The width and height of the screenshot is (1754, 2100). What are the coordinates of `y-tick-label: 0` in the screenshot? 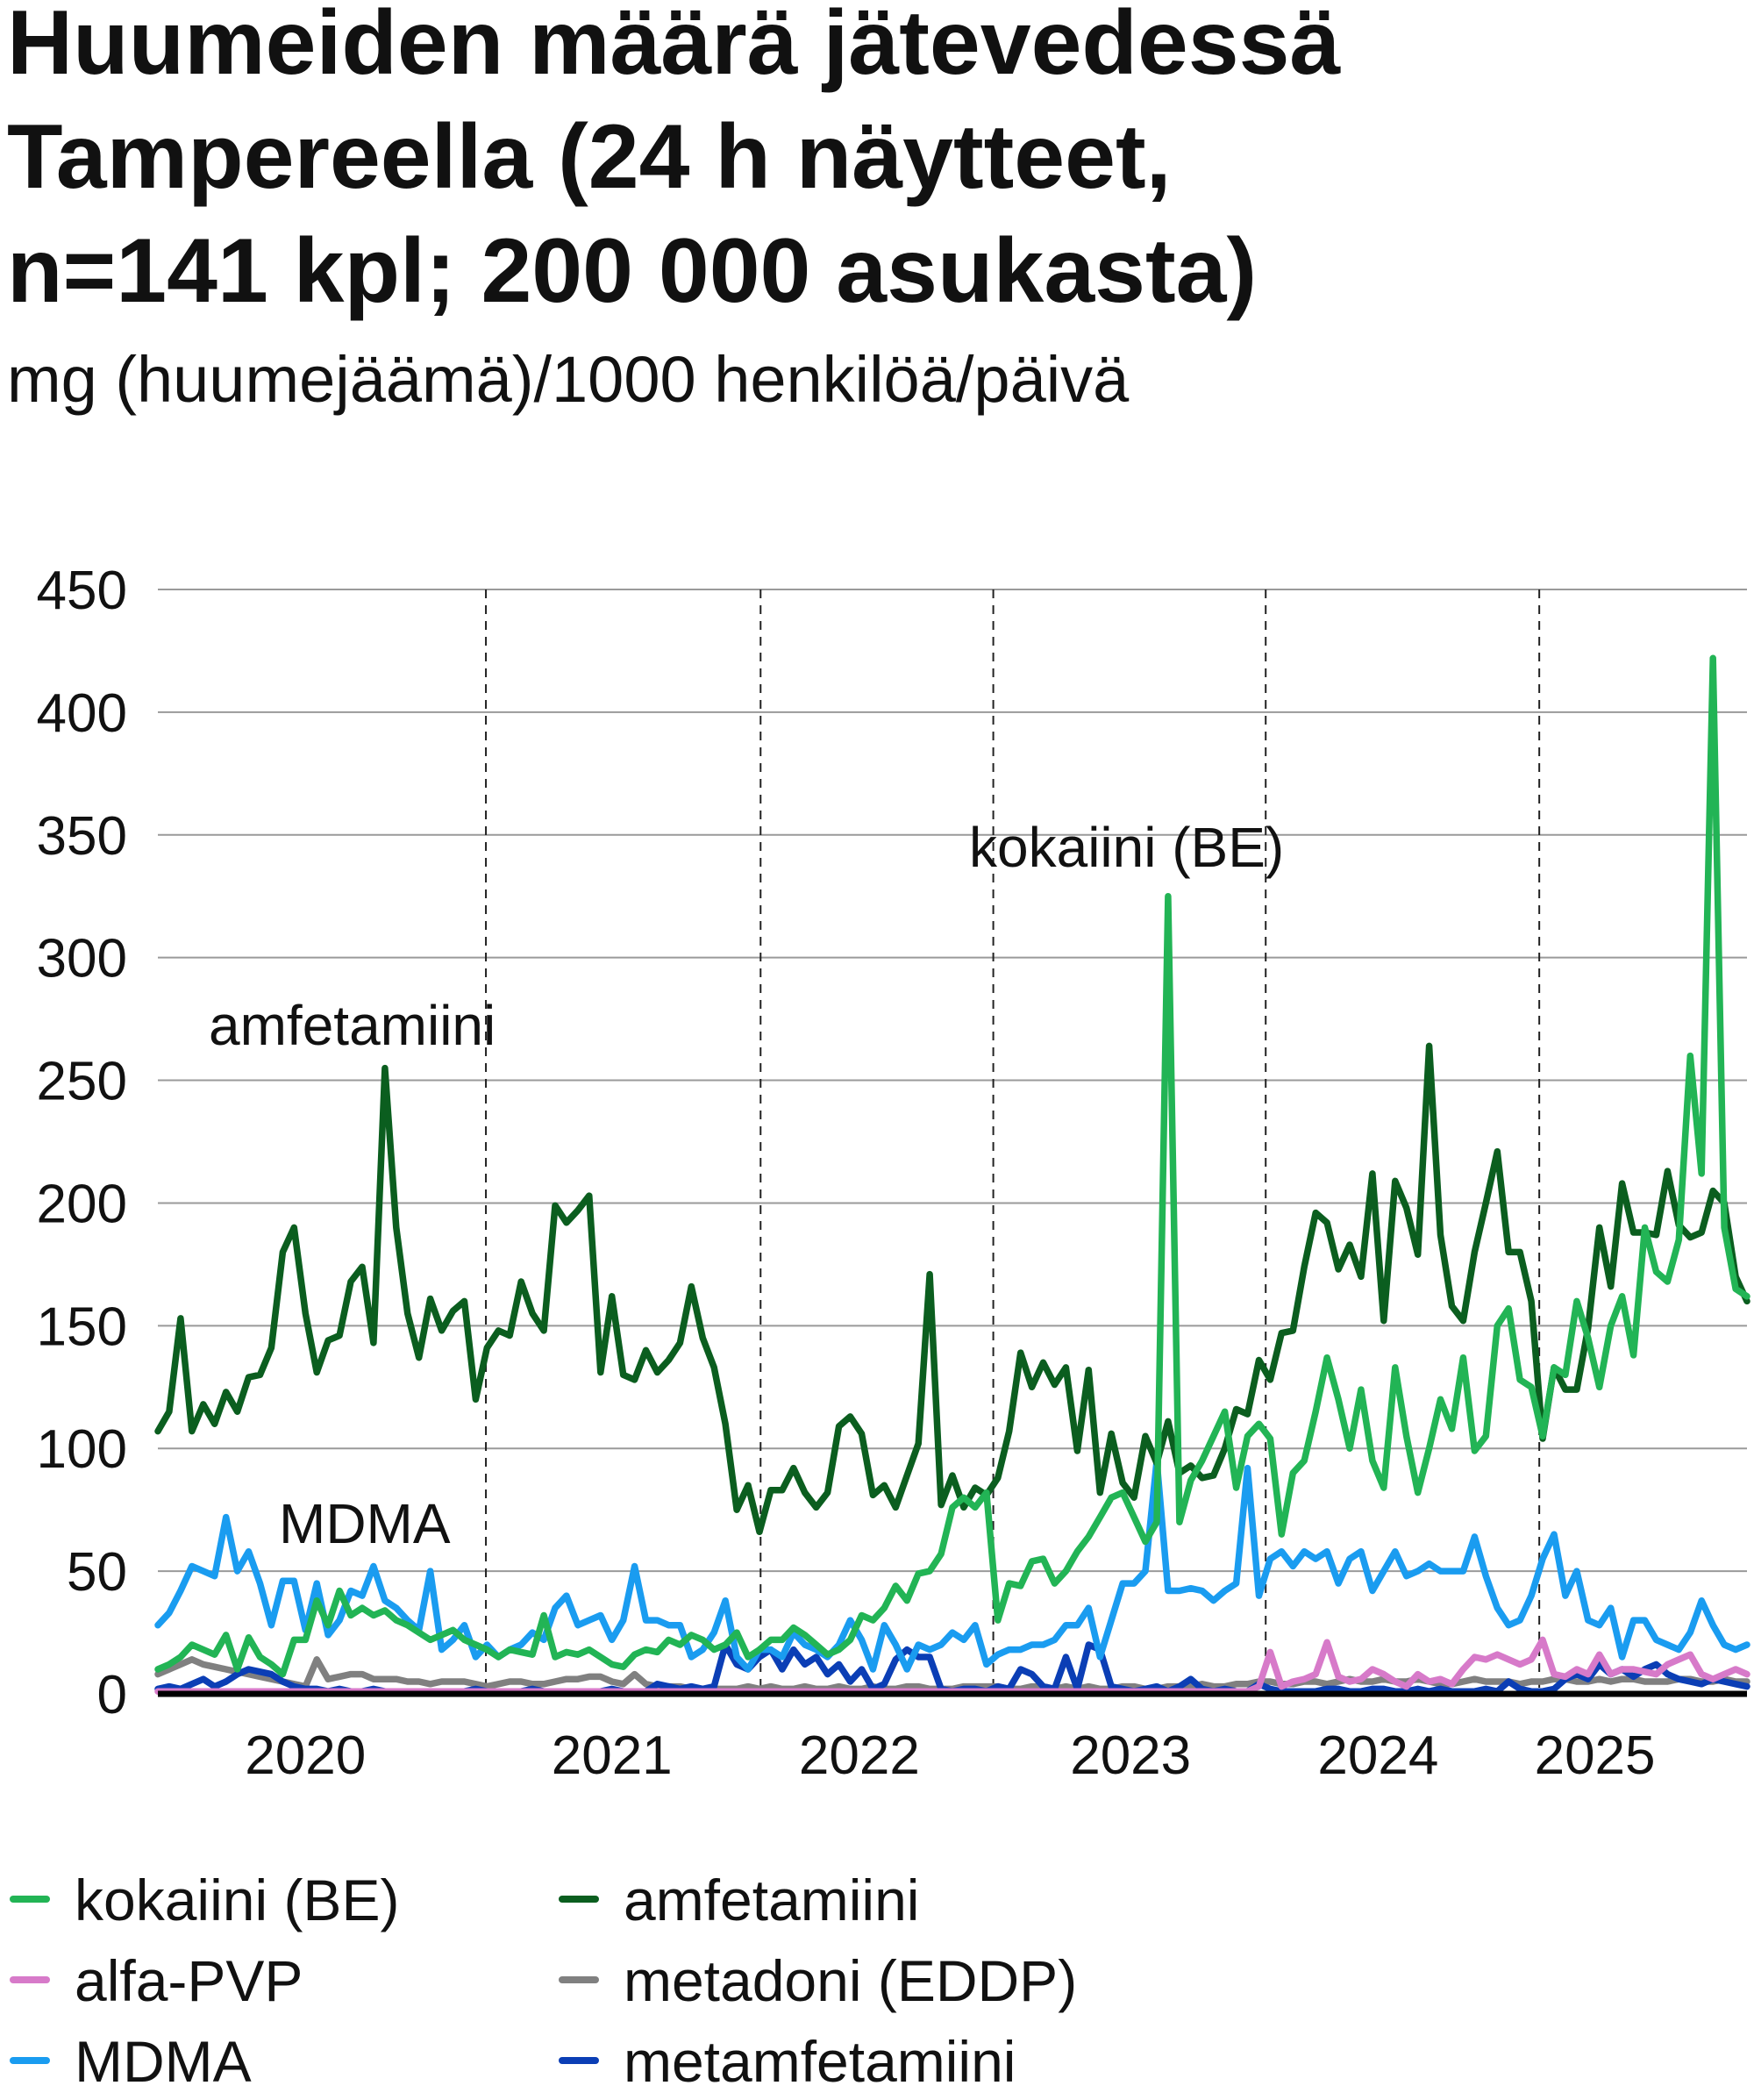 It's located at (112, 1695).